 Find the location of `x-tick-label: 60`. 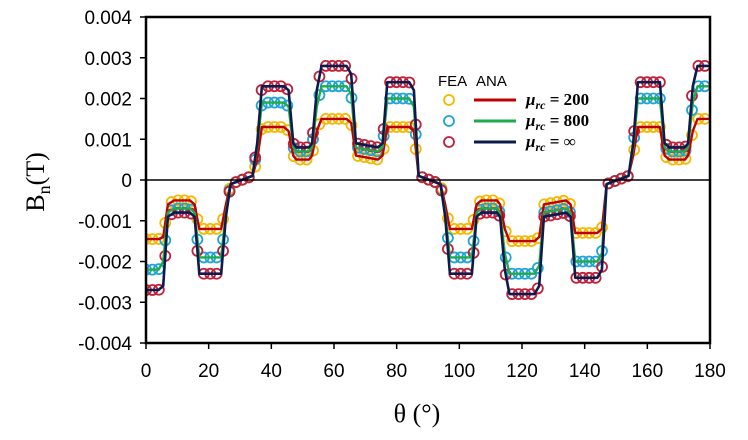

x-tick-label: 60 is located at coordinates (333, 371).